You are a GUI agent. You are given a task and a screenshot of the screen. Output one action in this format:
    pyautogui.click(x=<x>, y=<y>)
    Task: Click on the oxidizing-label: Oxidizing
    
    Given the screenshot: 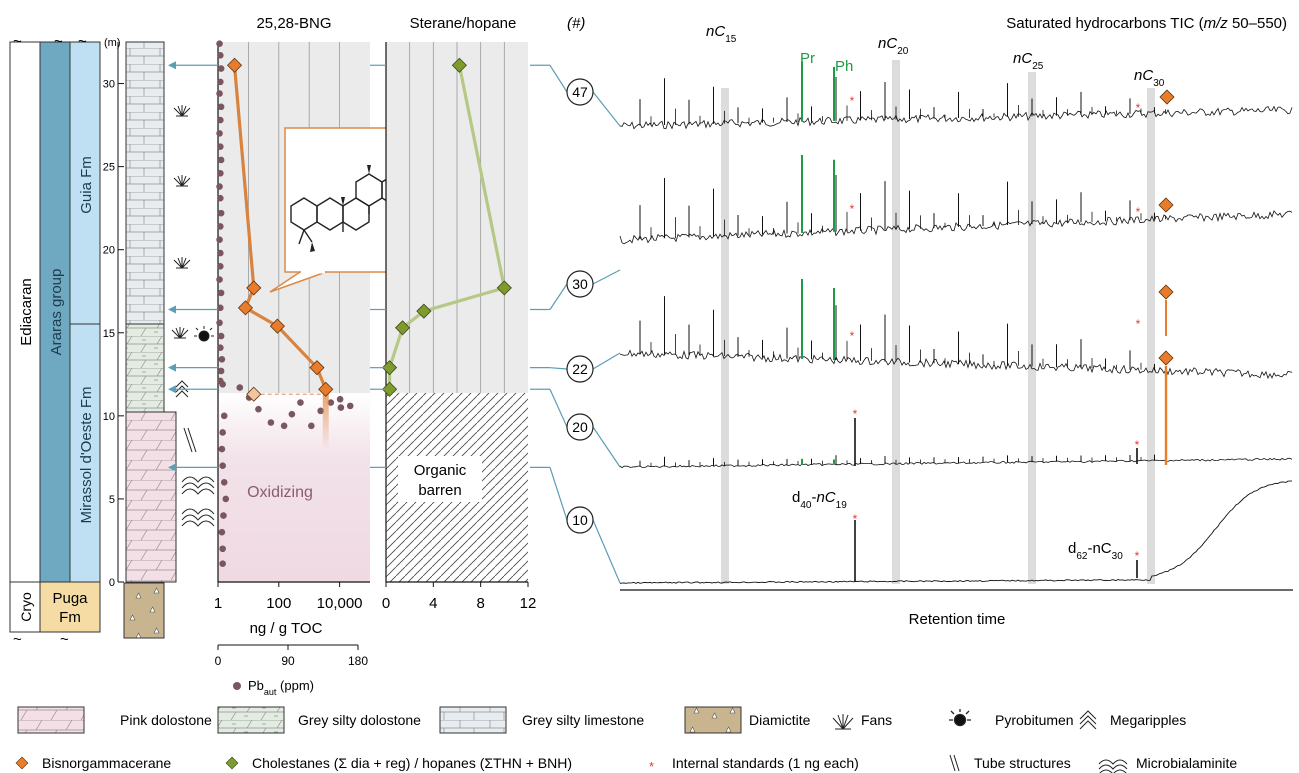 What is the action you would take?
    pyautogui.click(x=280, y=492)
    